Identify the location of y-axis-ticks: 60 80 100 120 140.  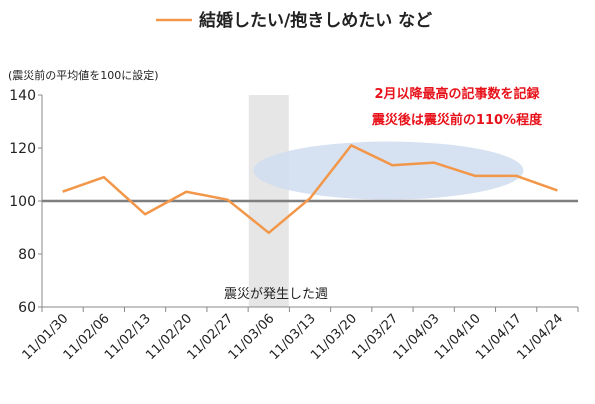
(25, 202).